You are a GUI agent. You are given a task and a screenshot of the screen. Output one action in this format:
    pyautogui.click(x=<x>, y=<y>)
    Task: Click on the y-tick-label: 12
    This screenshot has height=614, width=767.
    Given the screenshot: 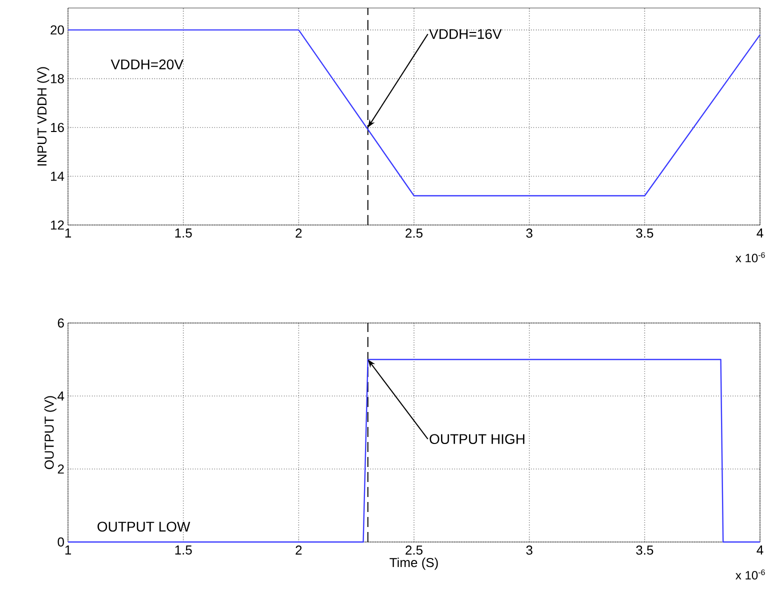 What is the action you would take?
    pyautogui.click(x=57, y=225)
    